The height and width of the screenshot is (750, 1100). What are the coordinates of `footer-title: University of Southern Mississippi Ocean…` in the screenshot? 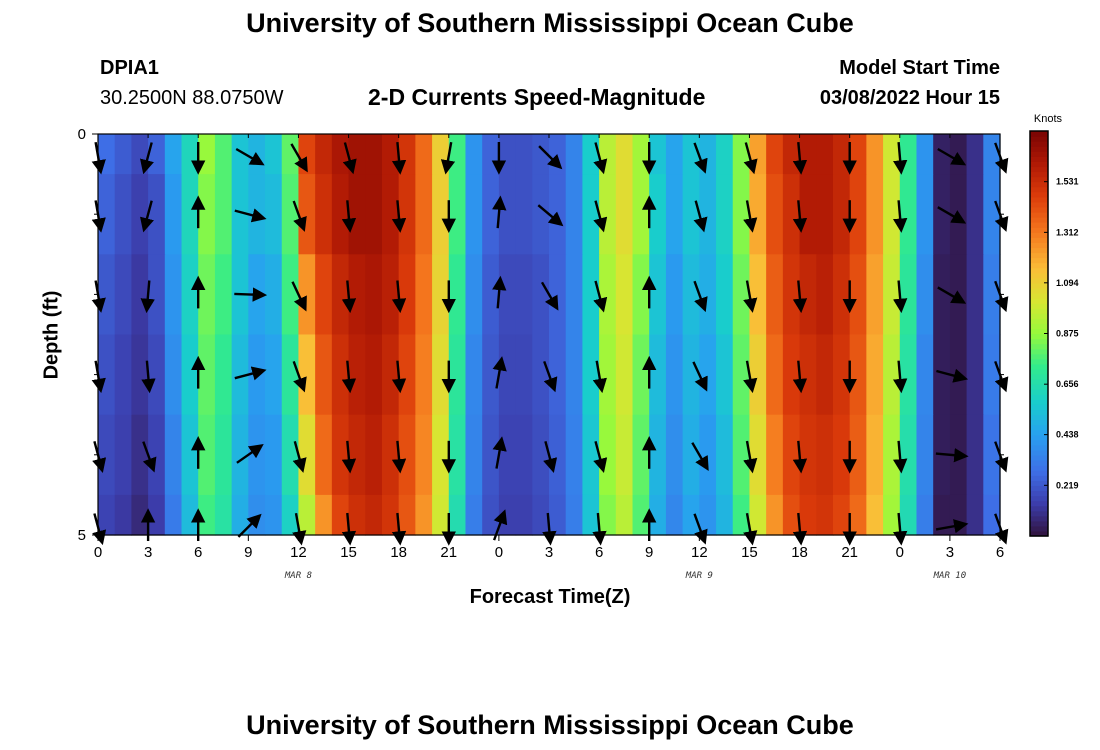 It's located at (550, 725).